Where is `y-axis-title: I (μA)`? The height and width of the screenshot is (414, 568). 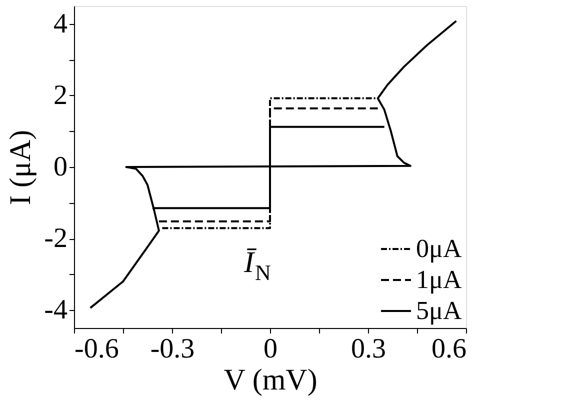
y-axis-title: I (μA) is located at coordinates (21, 168).